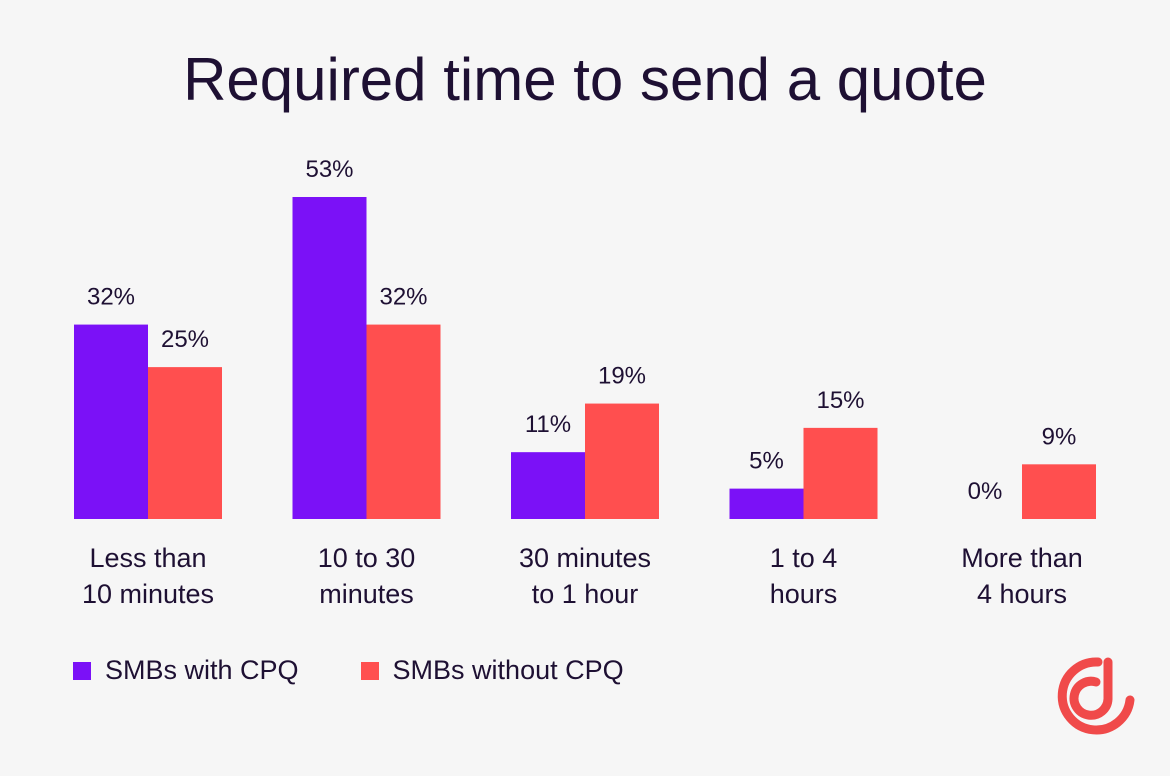  What do you see at coordinates (622, 376) in the screenshot?
I see `value-label-without-cpq-2: 19%` at bounding box center [622, 376].